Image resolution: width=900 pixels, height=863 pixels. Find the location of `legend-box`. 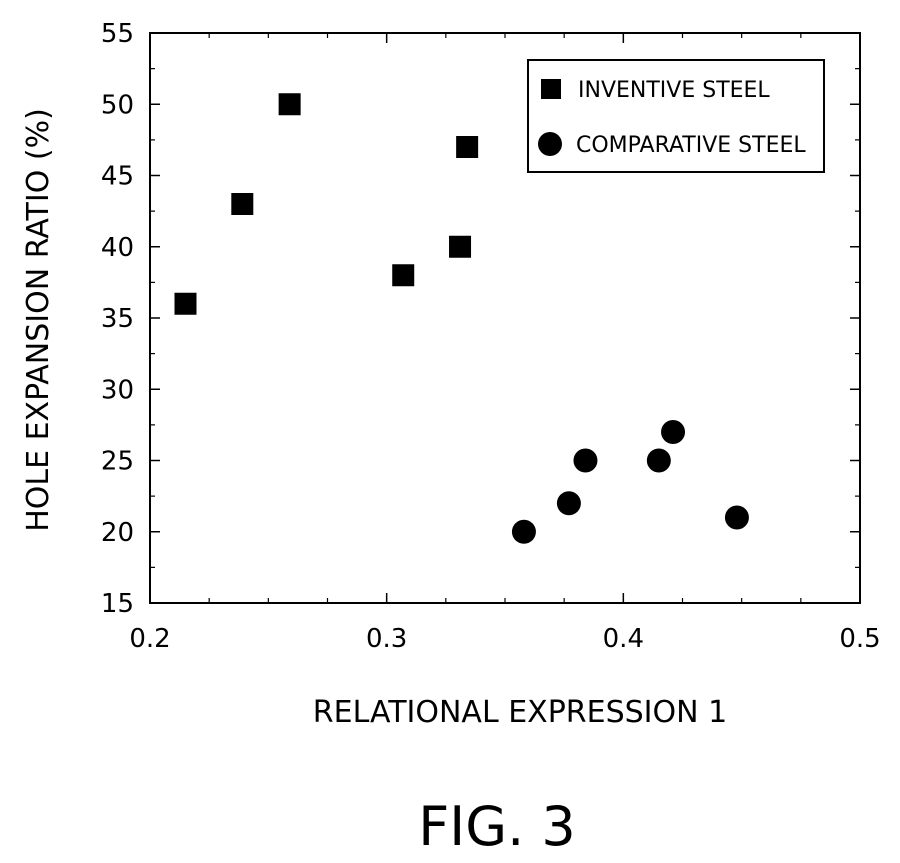

legend-box is located at coordinates (676, 116).